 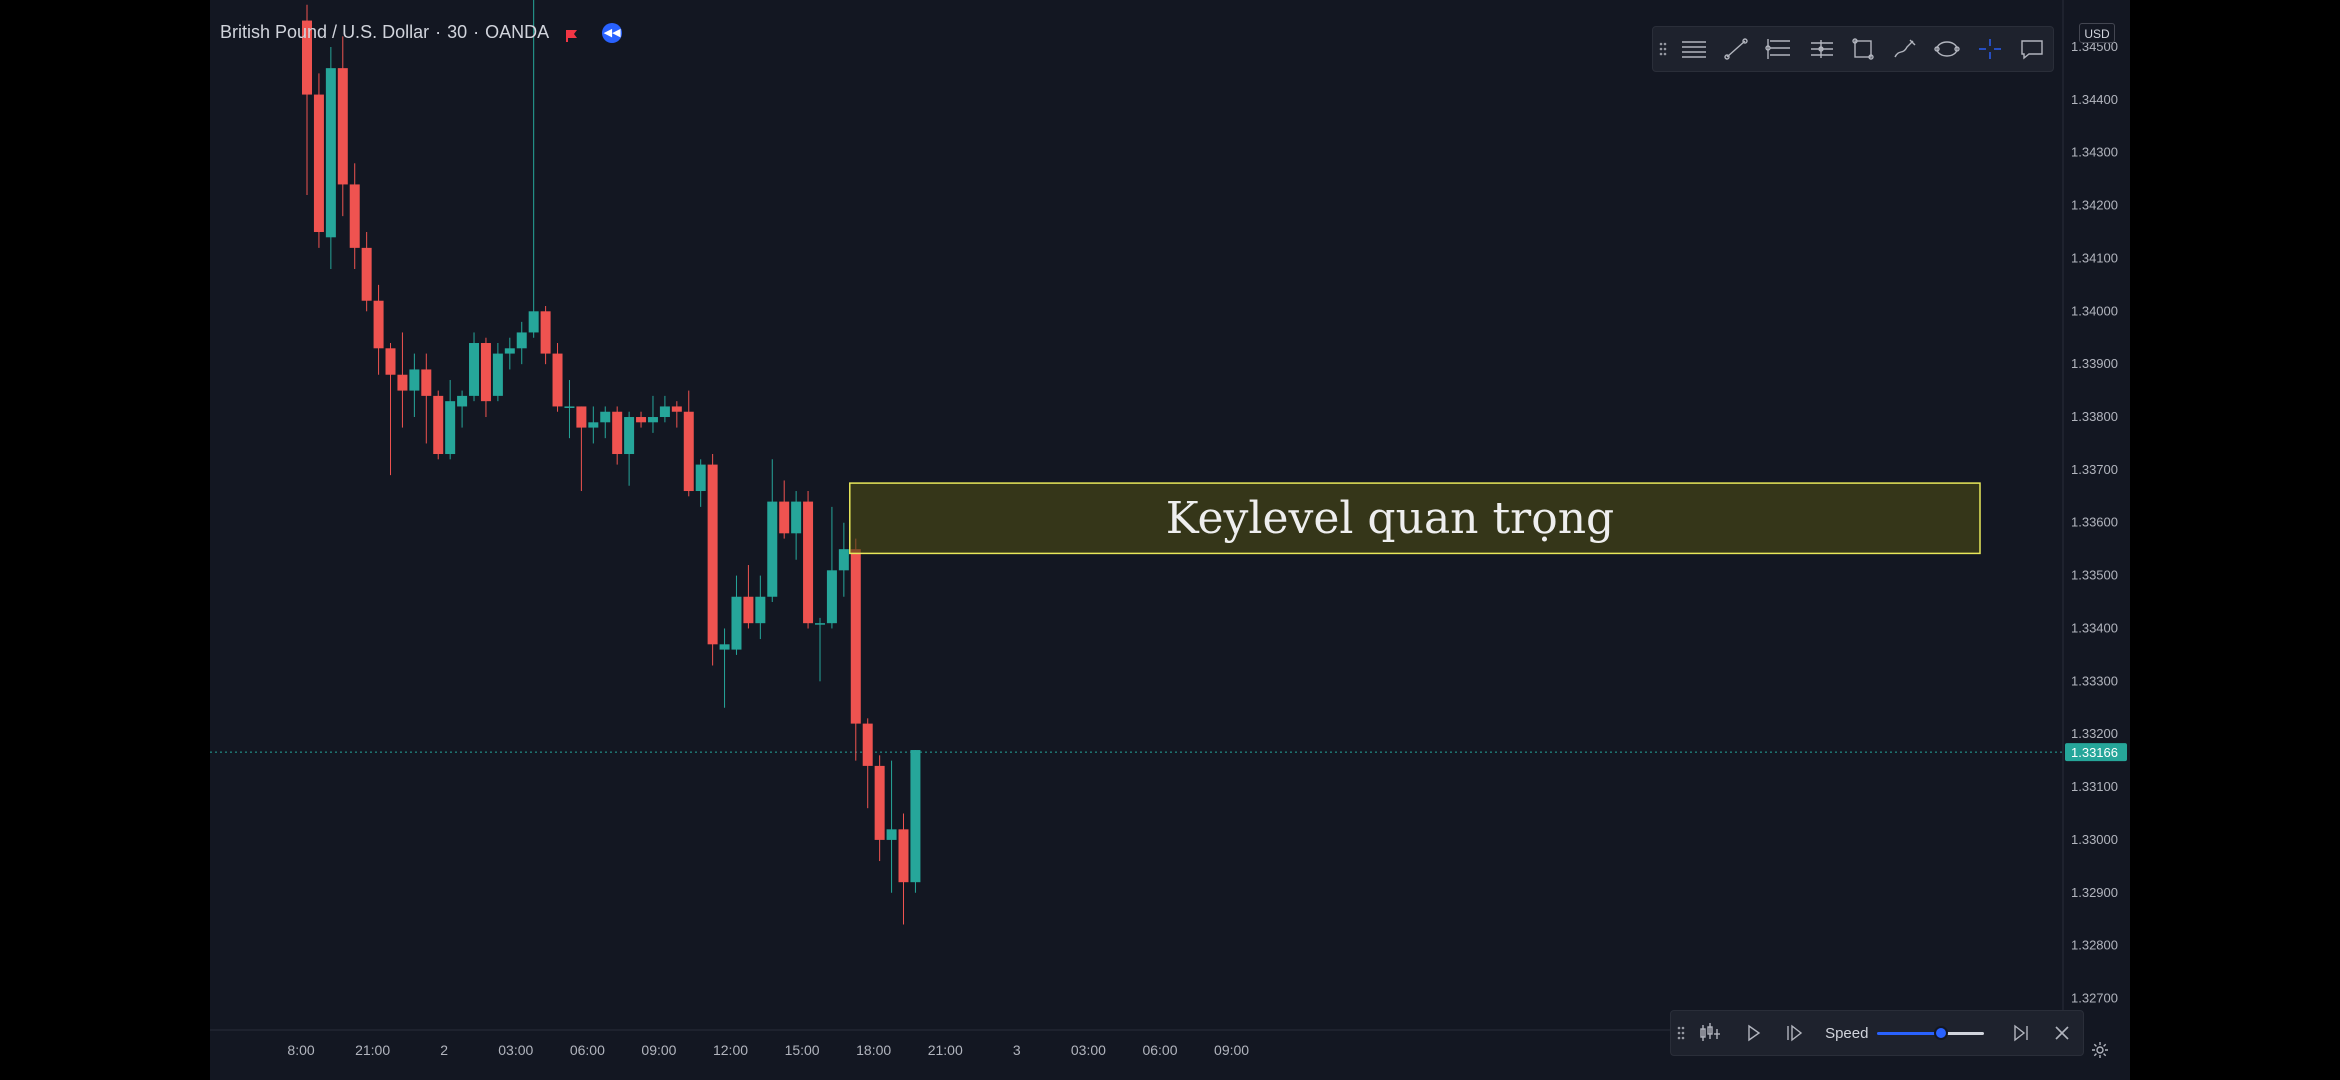 What do you see at coordinates (1778, 49) in the screenshot?
I see `fib-retracement-icon` at bounding box center [1778, 49].